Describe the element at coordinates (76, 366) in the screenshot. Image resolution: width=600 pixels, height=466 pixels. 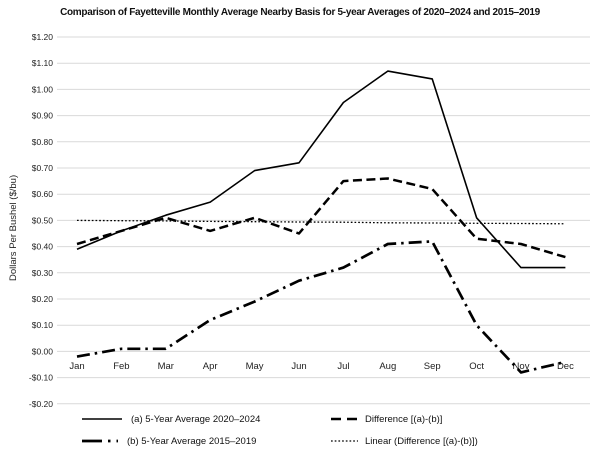
I see `x-tick-label: Jan` at that location.